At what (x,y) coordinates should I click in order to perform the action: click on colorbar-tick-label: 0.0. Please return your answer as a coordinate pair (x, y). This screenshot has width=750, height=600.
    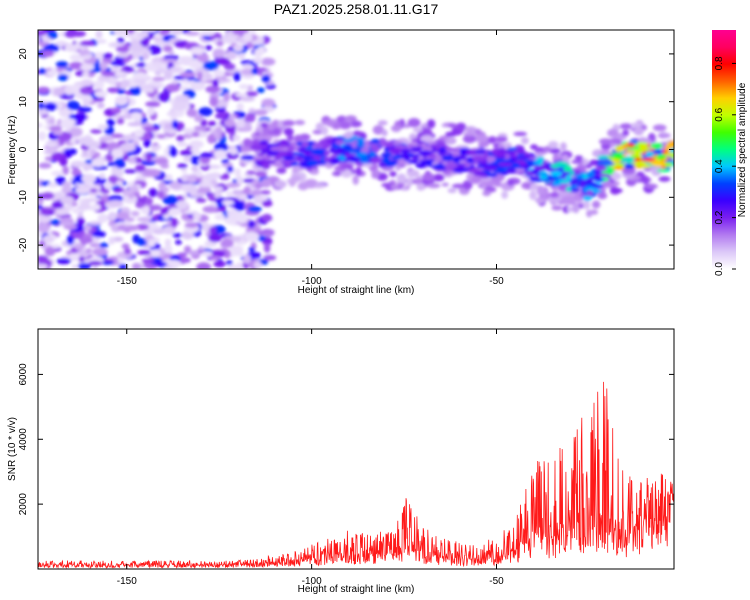
    Looking at the image, I should click on (719, 269).